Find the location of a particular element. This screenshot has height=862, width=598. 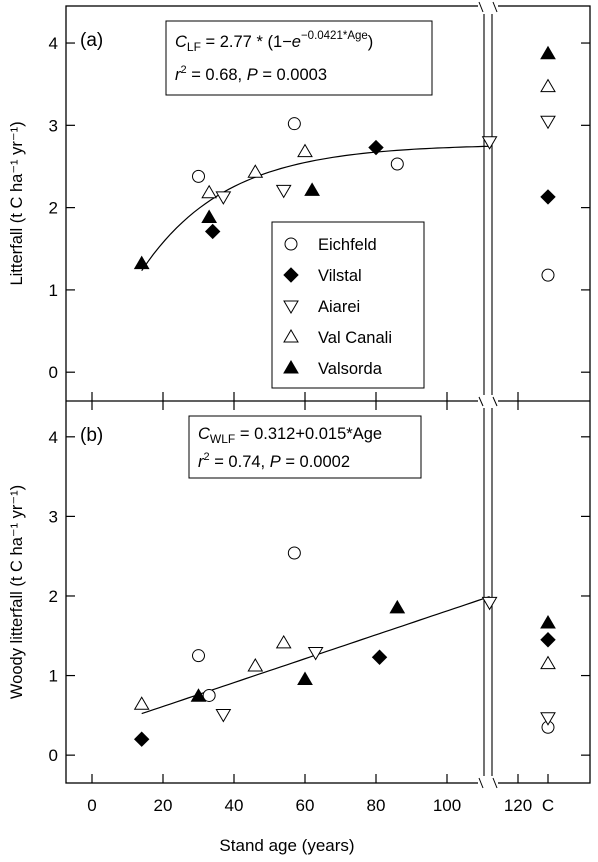

legend is located at coordinates (348, 305).